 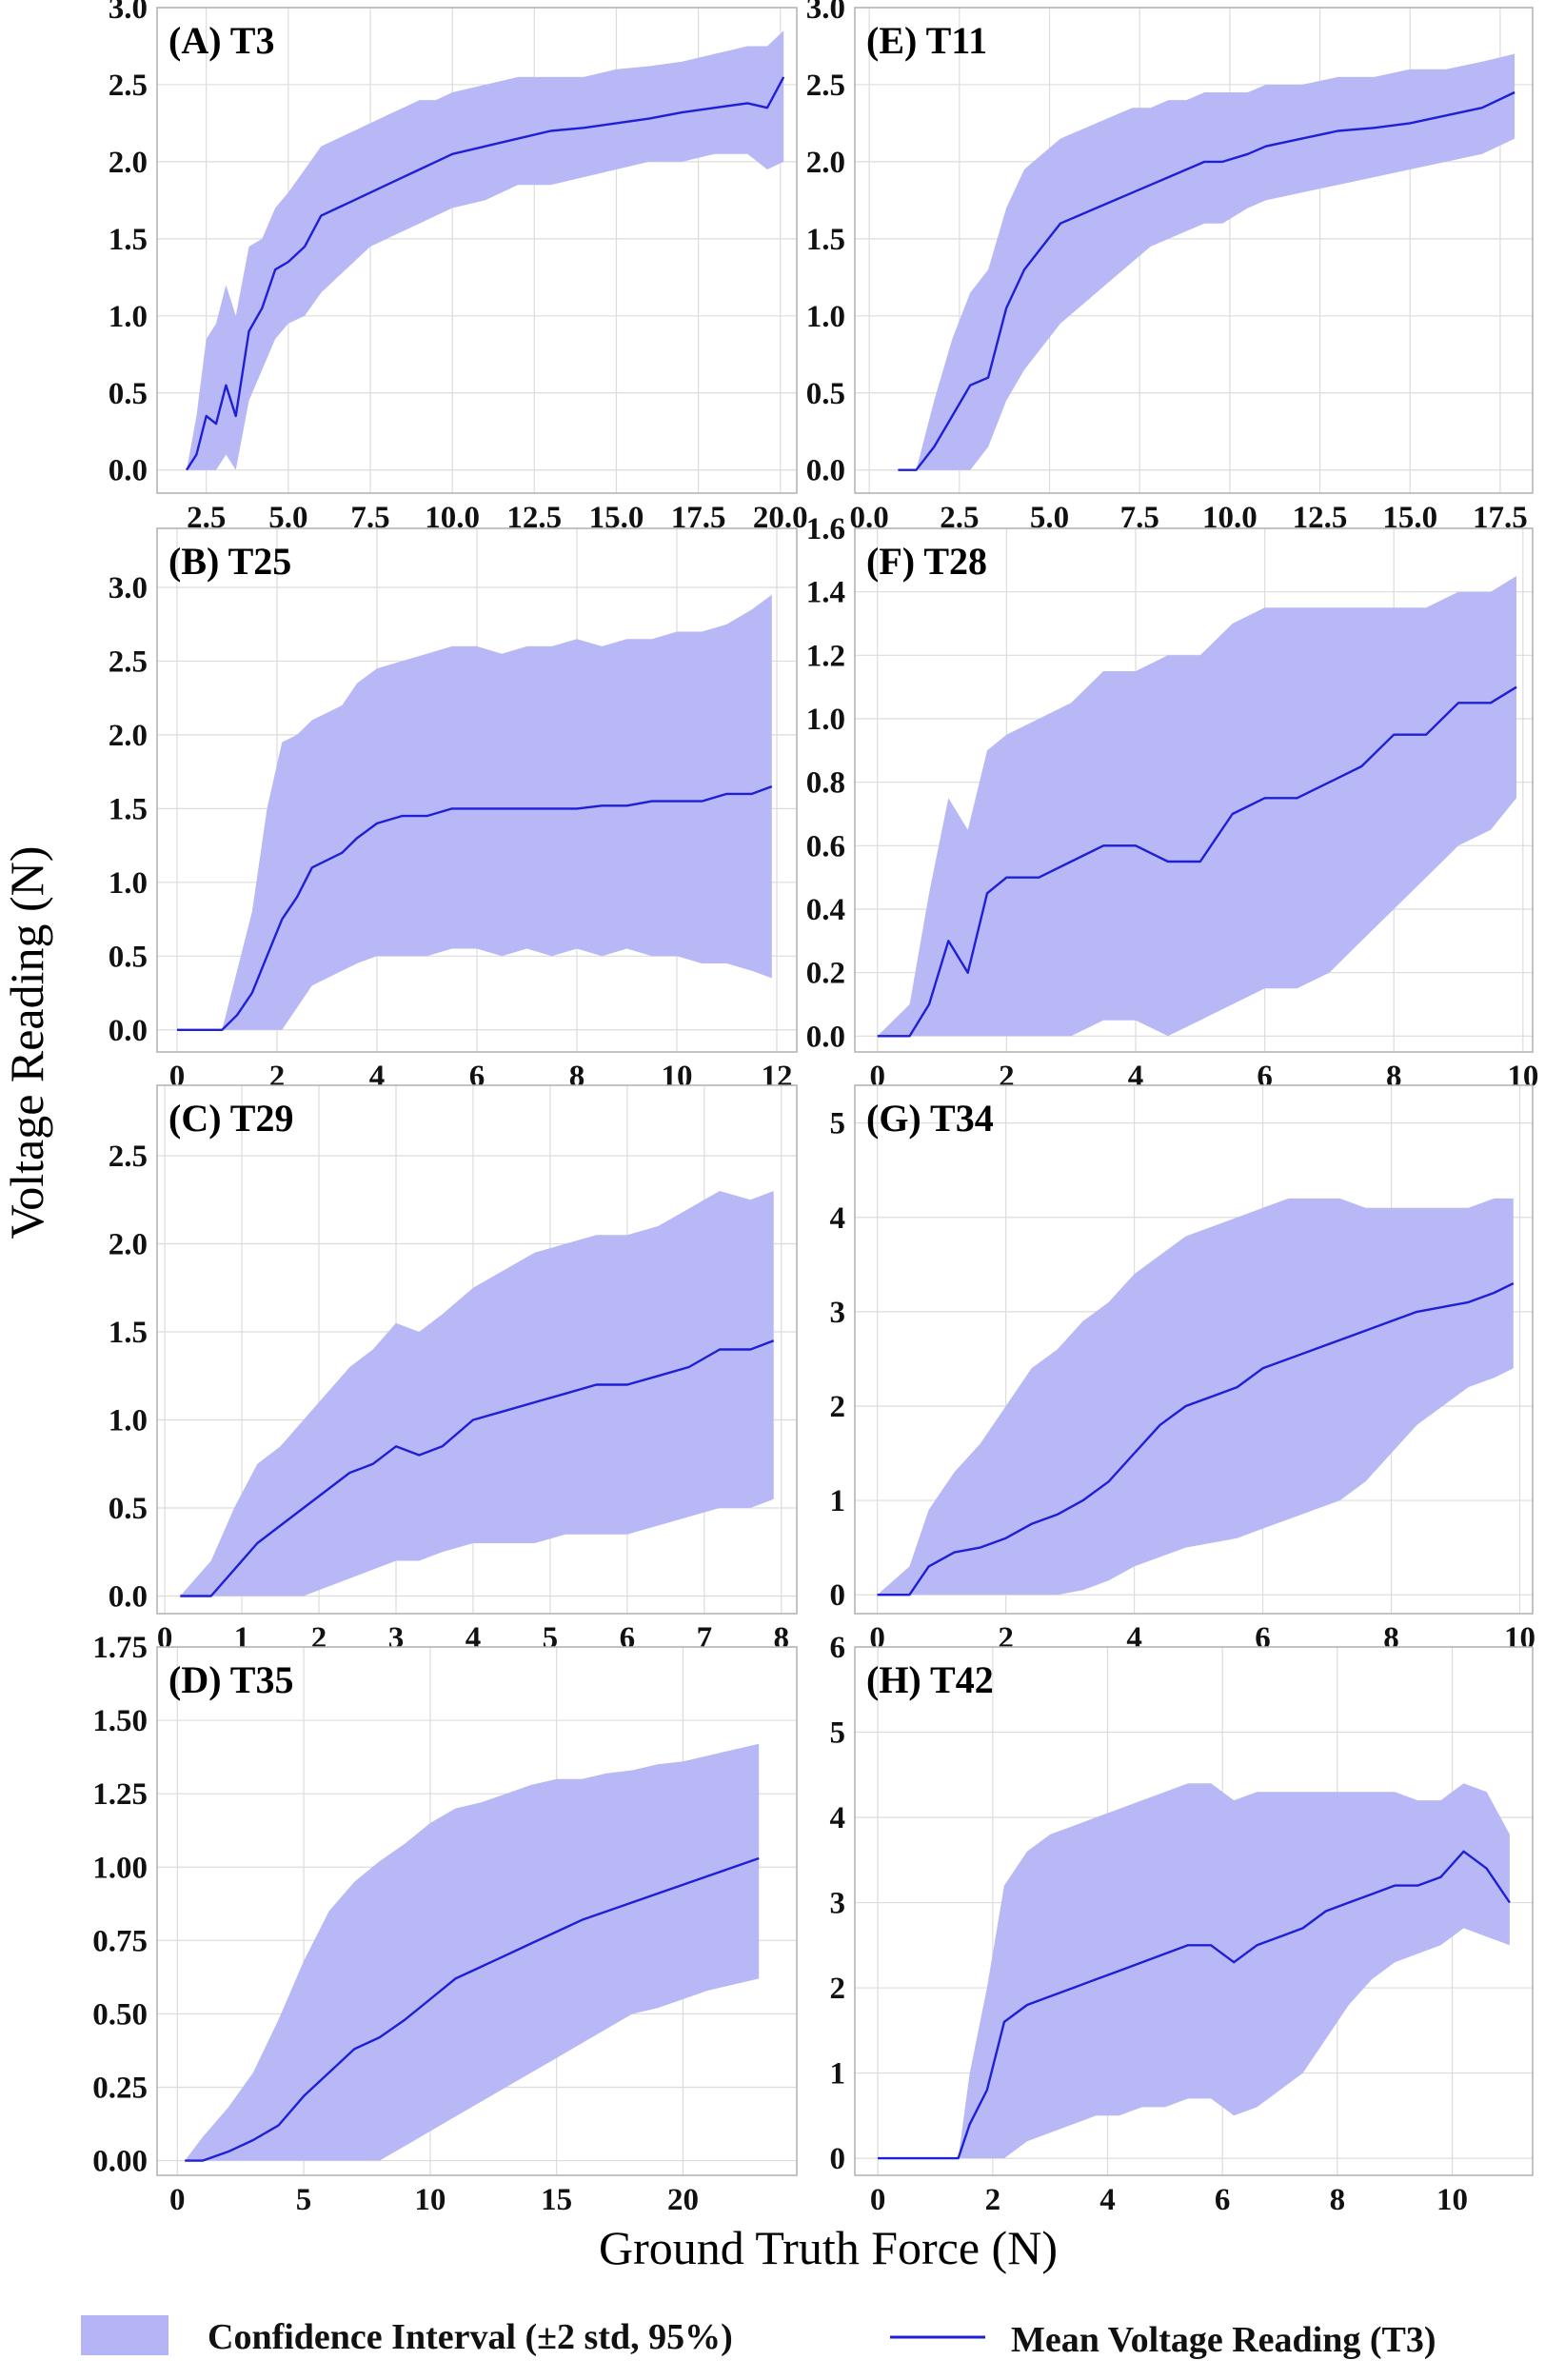 I want to click on panel-title: (B) T25, so click(x=229, y=561).